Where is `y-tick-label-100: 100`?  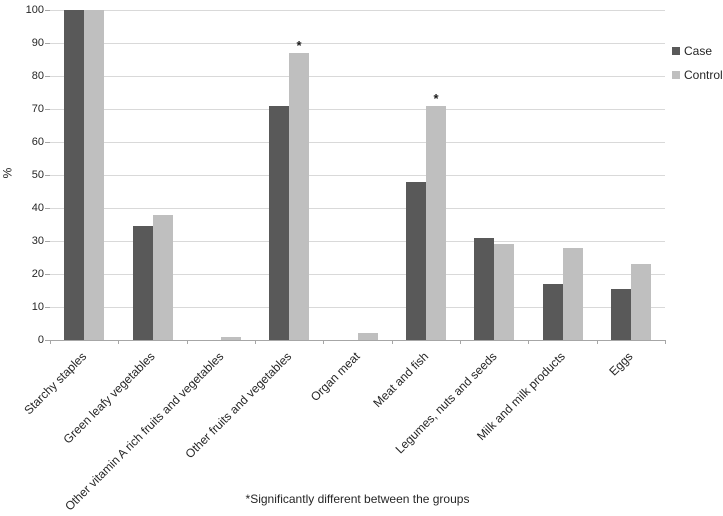
y-tick-label-100: 100 is located at coordinates (34, 10).